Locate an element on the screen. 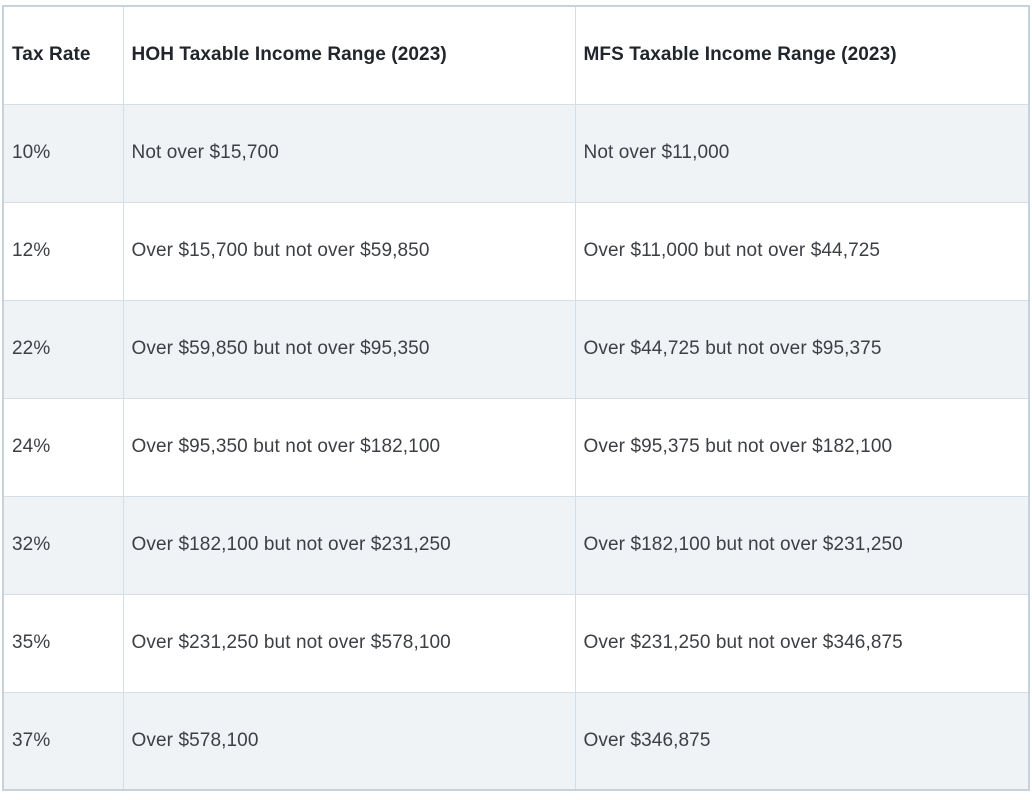 The image size is (1032, 800). cell-tax-rate: 37% is located at coordinates (63, 741).